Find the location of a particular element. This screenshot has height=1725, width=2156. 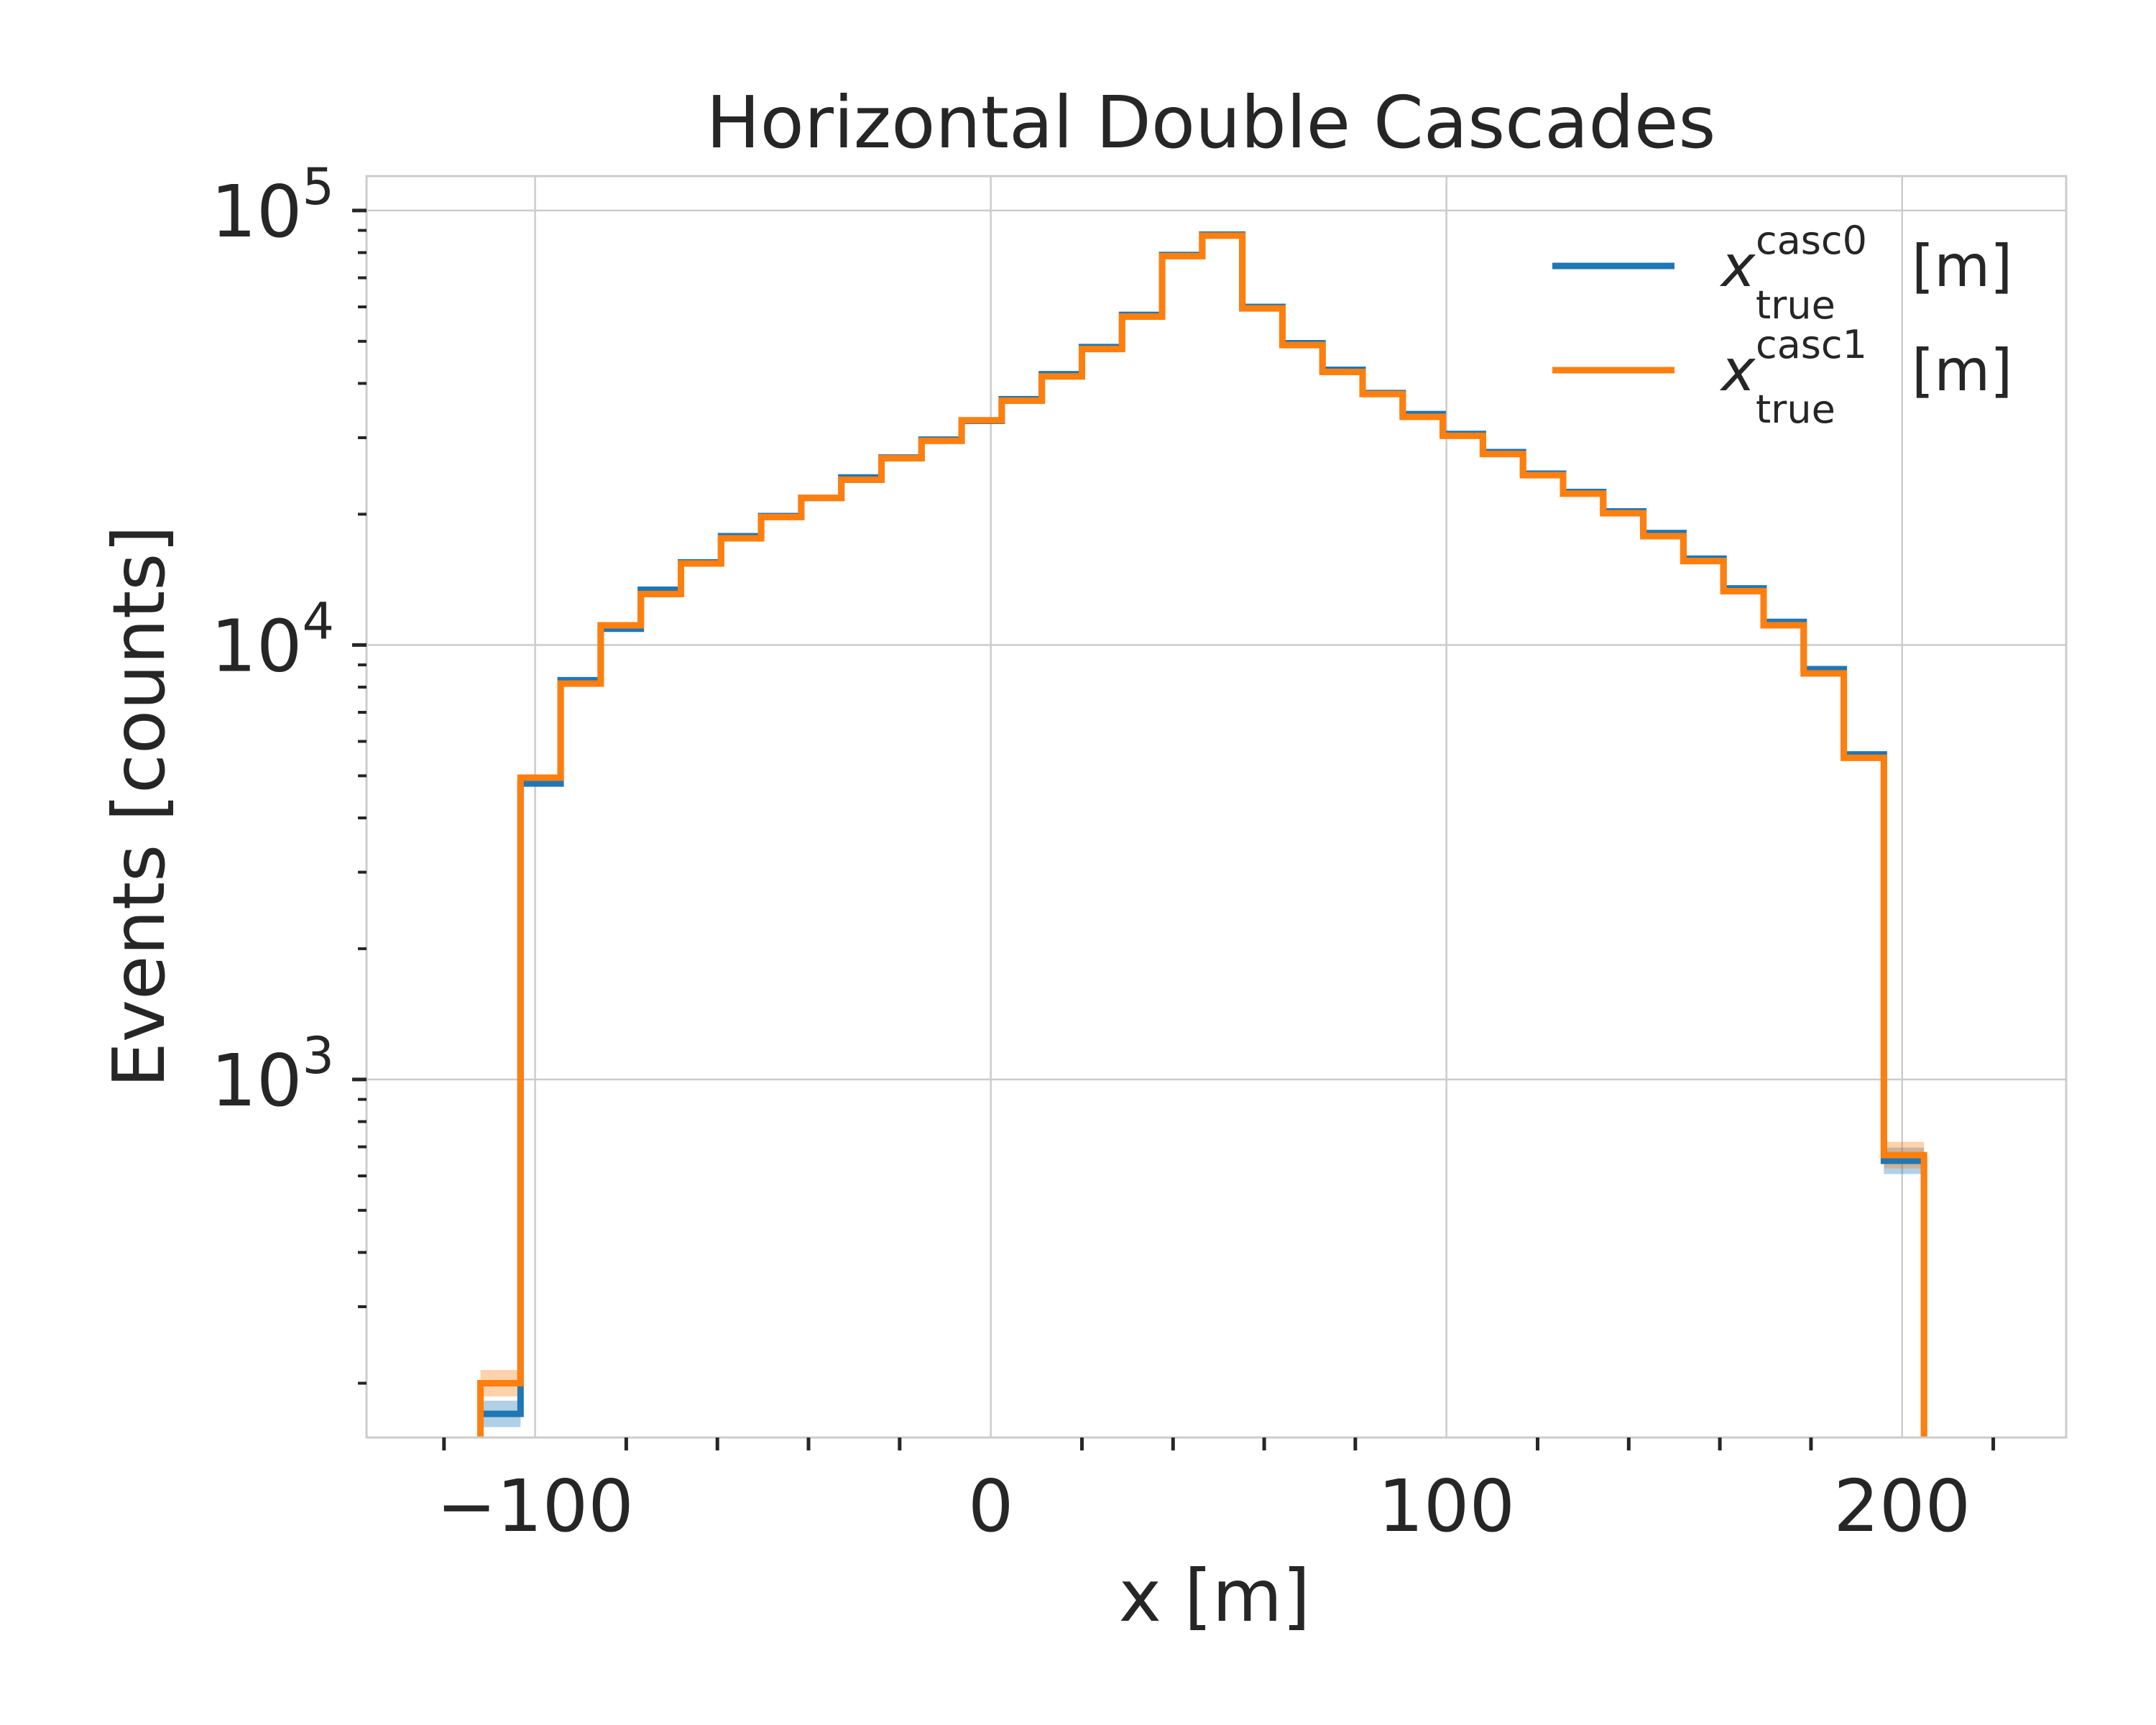

y-tick-label: 10⁵ is located at coordinates (272, 205).